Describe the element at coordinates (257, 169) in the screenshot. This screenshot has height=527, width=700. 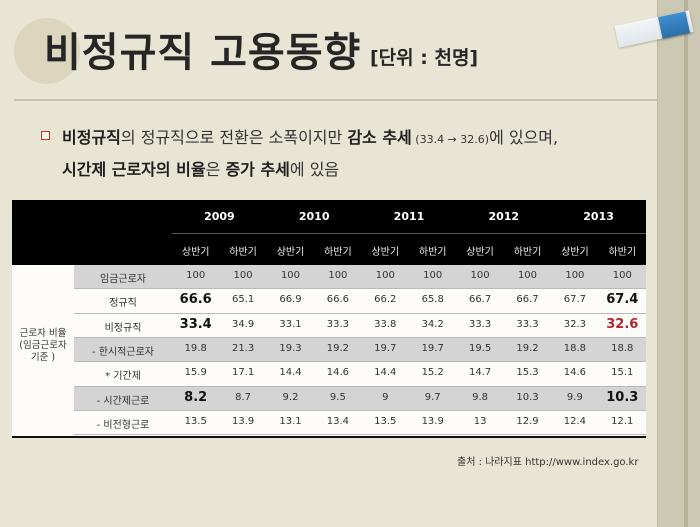
I see `bullet-bold-term: 증가 추세` at that location.